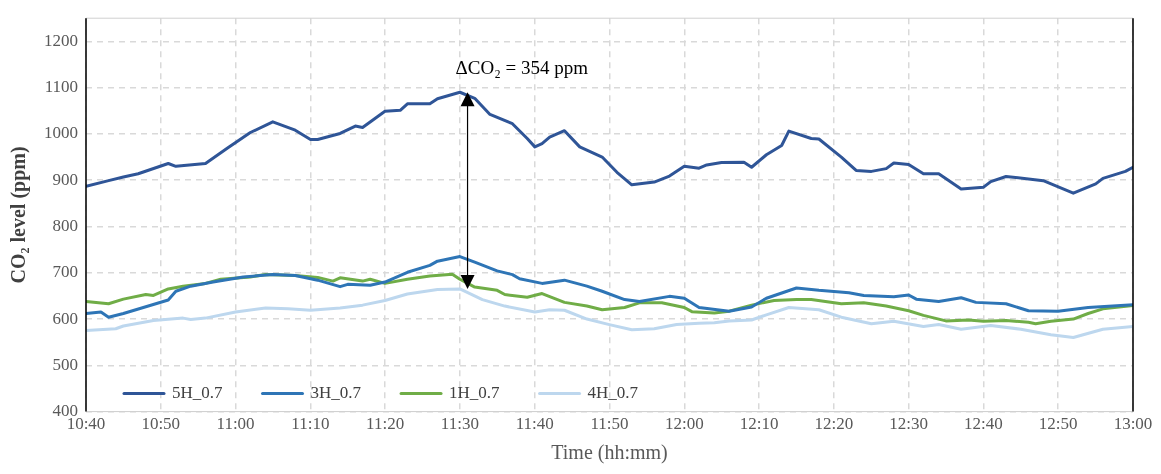 The image size is (1161, 474). What do you see at coordinates (983, 424) in the screenshot?
I see `x-tick-label: 12:40` at bounding box center [983, 424].